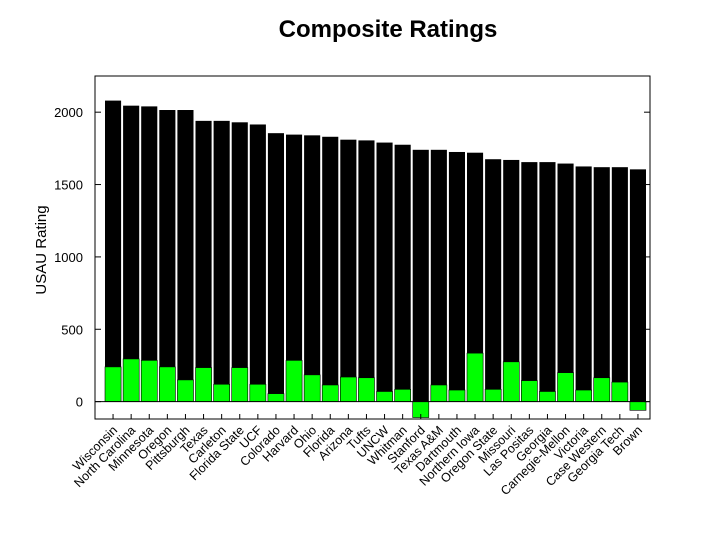 This screenshot has height=540, width=720. I want to click on y-axis-label: USAU Rating, so click(41, 249).